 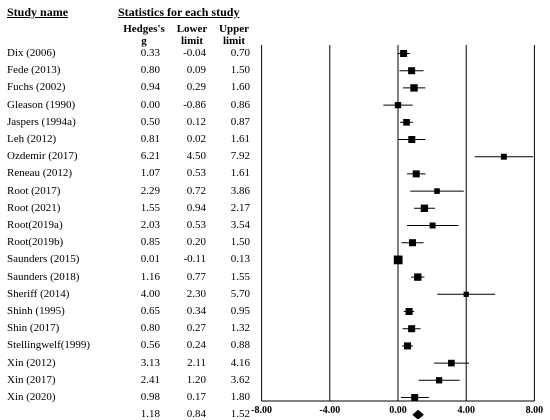 I want to click on lower-limit-cell: 2.30, so click(x=196, y=293).